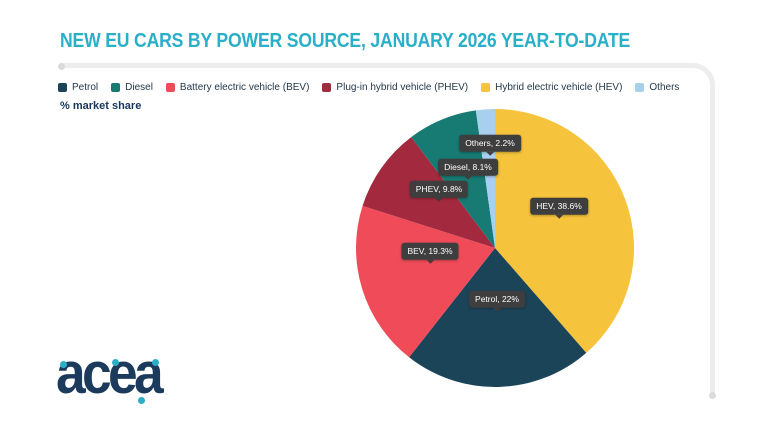 The image size is (768, 432). I want to click on hev-color-swatch, so click(486, 87).